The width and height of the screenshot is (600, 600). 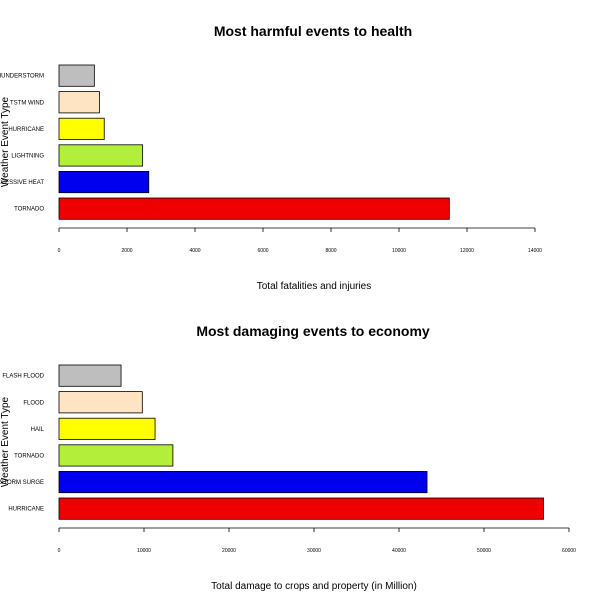 I want to click on category-label: LIGHTNING, so click(x=27, y=156).